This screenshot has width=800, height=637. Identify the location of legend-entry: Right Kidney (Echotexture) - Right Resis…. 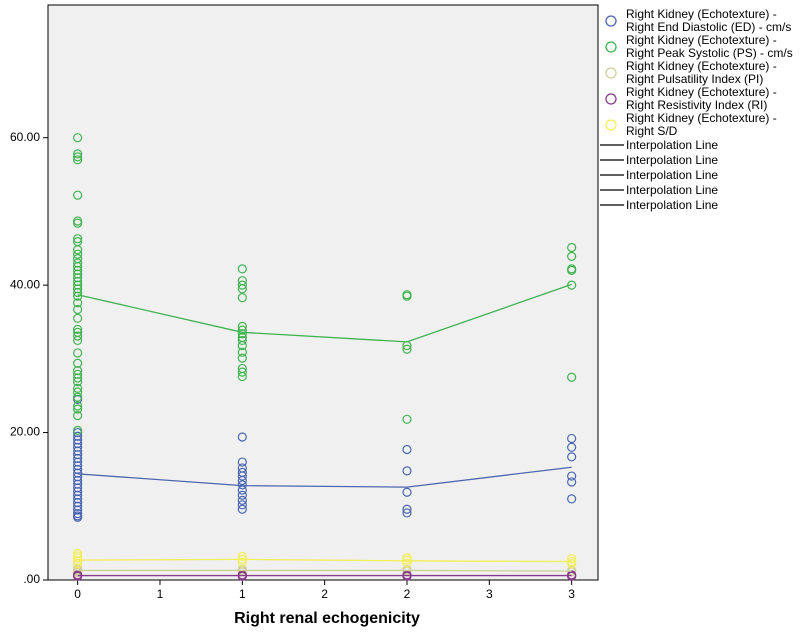
(699, 98).